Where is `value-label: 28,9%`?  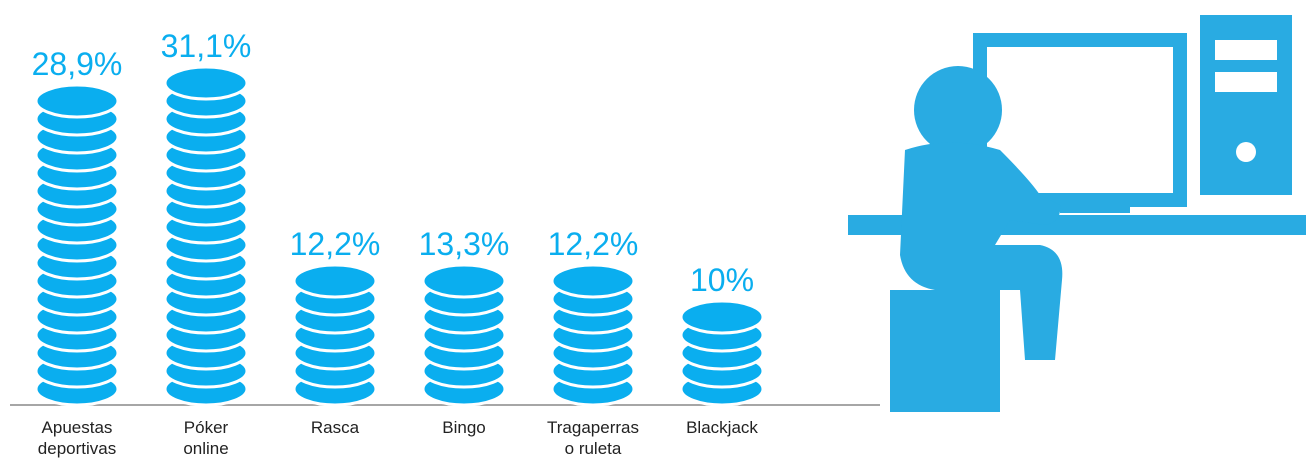 value-label: 28,9% is located at coordinates (77, 64).